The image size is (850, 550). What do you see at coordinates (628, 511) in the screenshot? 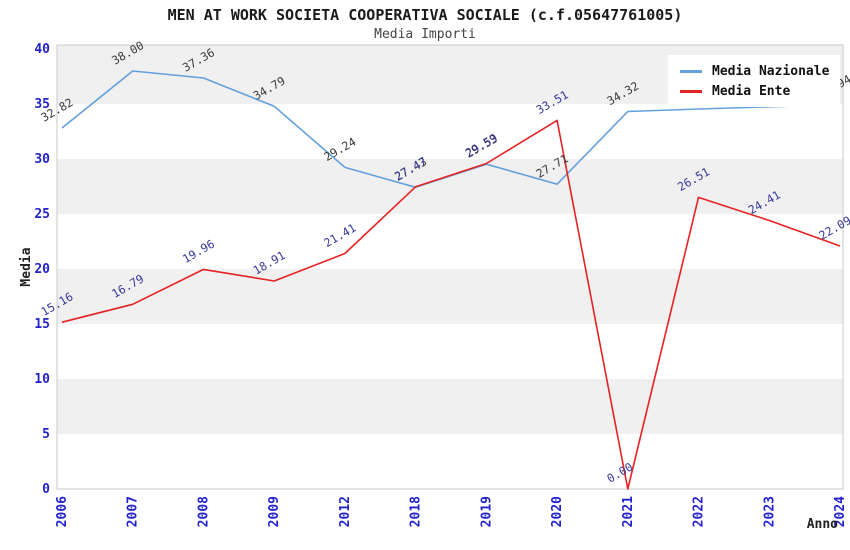
I see `svg-text: 2021` at bounding box center [628, 511].